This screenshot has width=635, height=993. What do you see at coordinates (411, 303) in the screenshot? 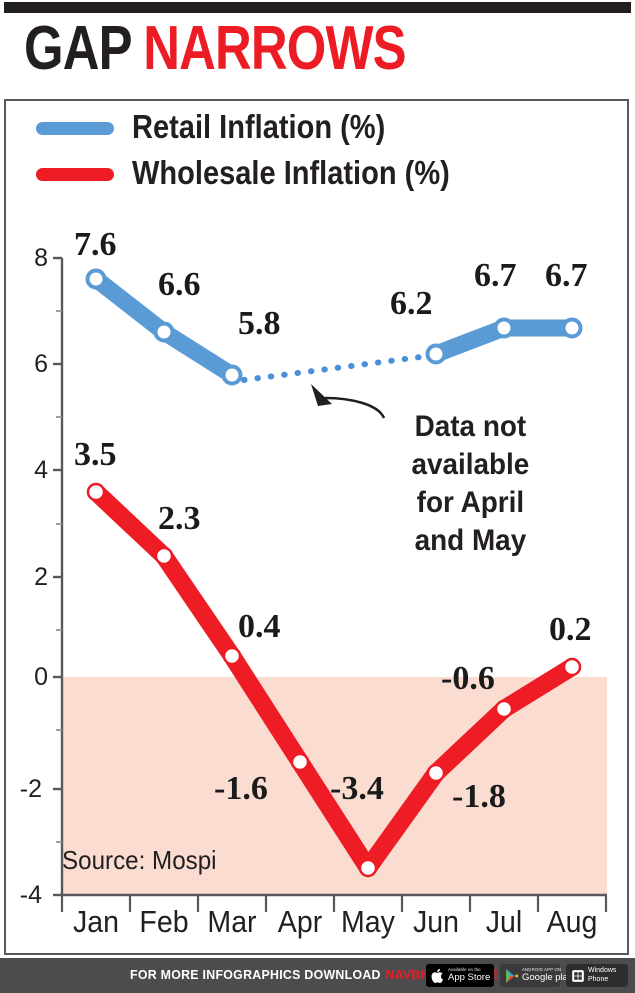
I see `retail-value-label-jun: 6.2` at bounding box center [411, 303].